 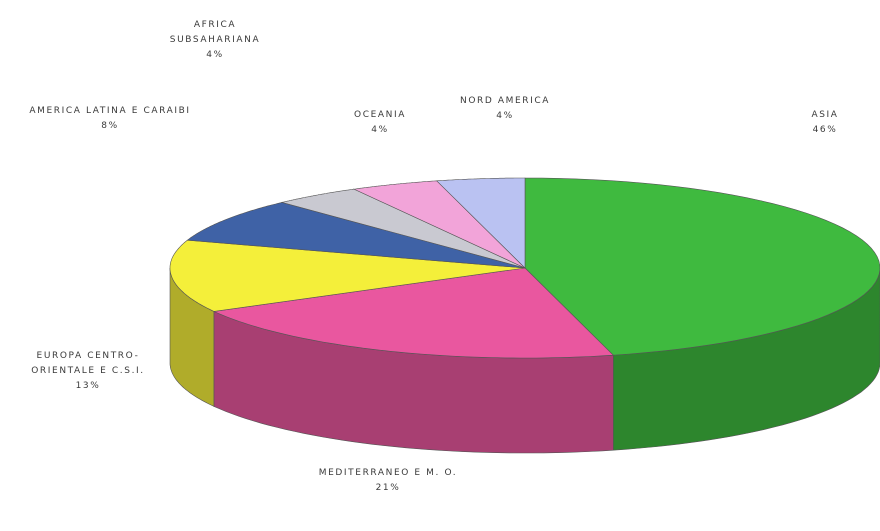 What do you see at coordinates (380, 123) in the screenshot?
I see `slice-label: OCEANIA 4%` at bounding box center [380, 123].